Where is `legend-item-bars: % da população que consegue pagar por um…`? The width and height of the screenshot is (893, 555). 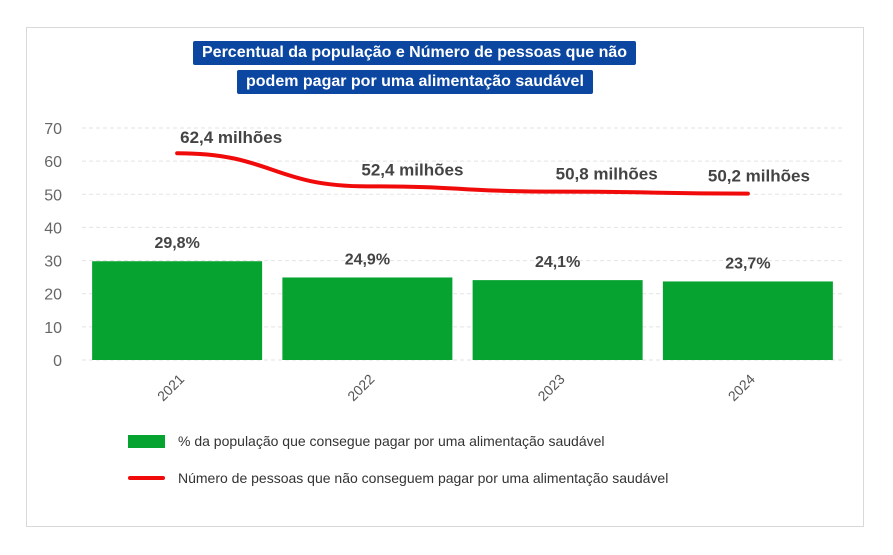
legend-item-bars: % da população que consegue pagar por um… is located at coordinates (366, 441).